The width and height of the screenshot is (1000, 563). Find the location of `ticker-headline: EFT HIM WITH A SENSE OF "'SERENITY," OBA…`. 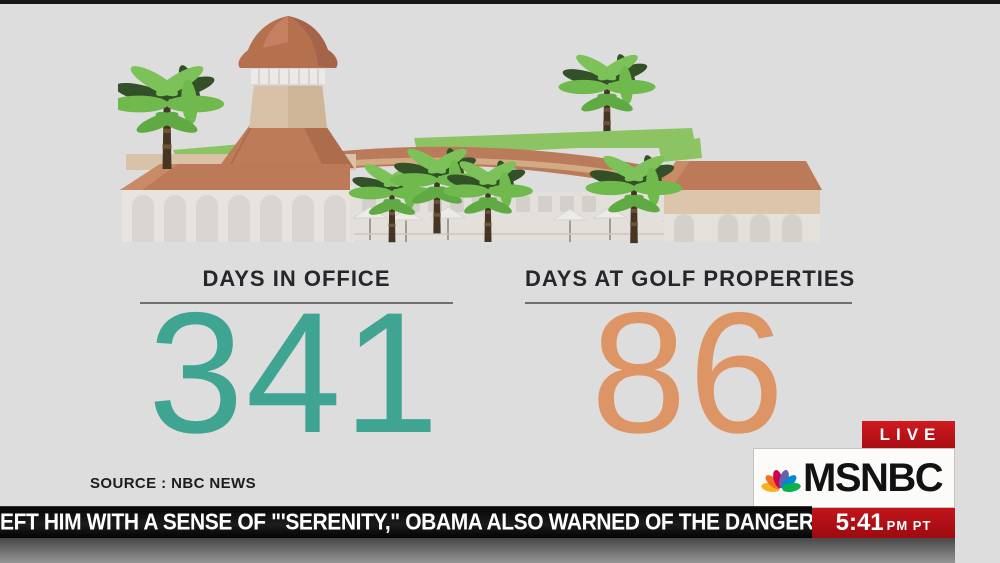

ticker-headline: EFT HIM WITH A SENSE OF "'SERENITY," OBA… is located at coordinates (406, 523).